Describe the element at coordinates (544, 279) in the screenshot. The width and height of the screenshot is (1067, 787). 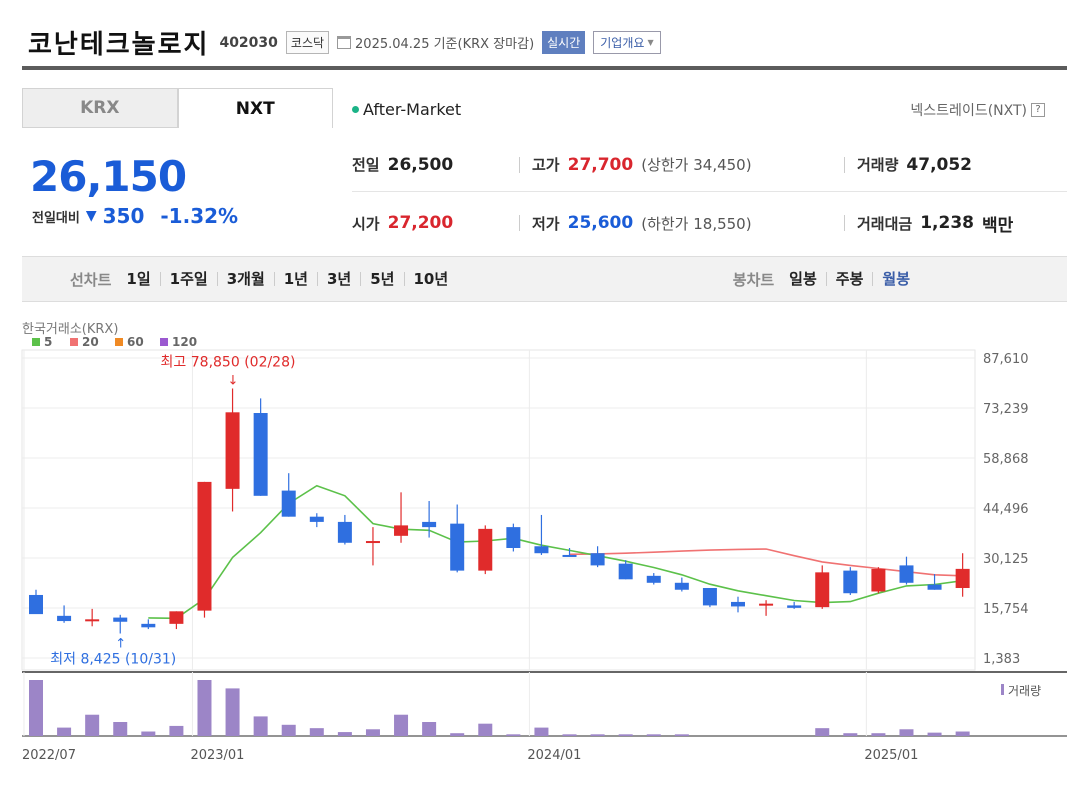
I see `period-bar: 선차트 1일 1주일 3개월 1년 3년 5년 10년 봉차트 일봉 주봉 월봉` at that location.